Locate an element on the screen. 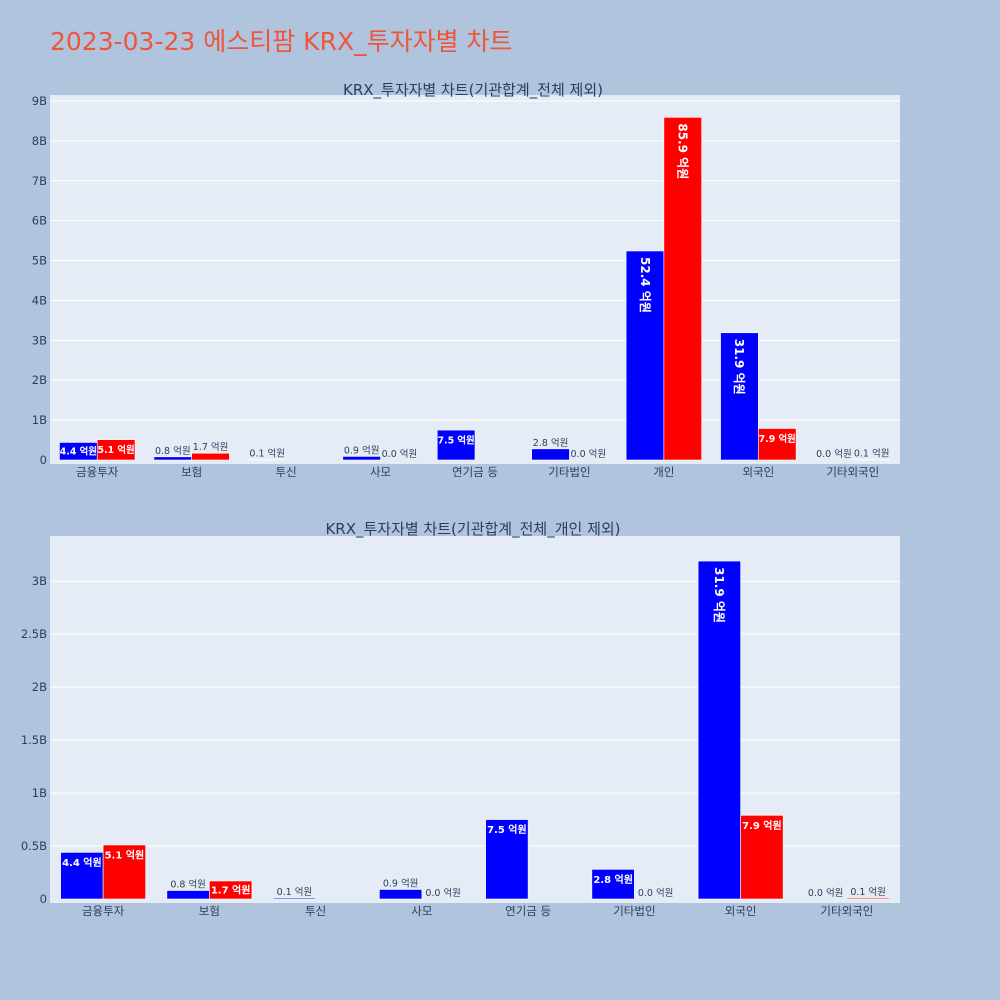 The image size is (1000, 1000). y-tick-label: 4B is located at coordinates (39, 300).